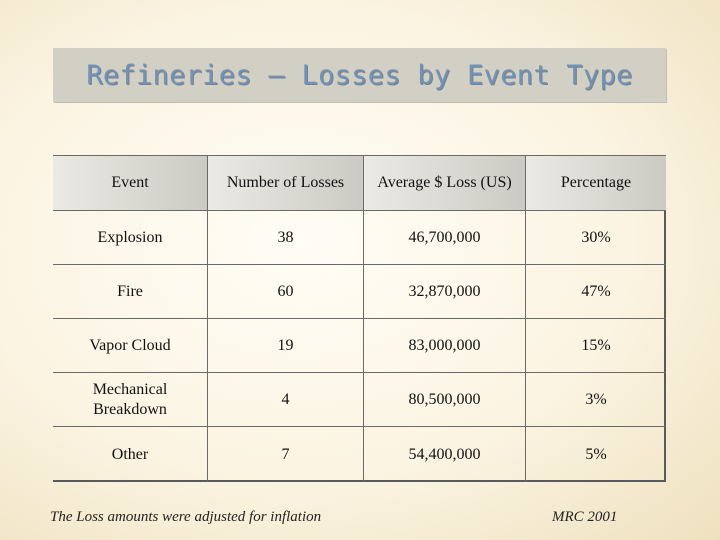 This screenshot has height=540, width=720. What do you see at coordinates (285, 399) in the screenshot?
I see `table-cell-number: 4` at bounding box center [285, 399].